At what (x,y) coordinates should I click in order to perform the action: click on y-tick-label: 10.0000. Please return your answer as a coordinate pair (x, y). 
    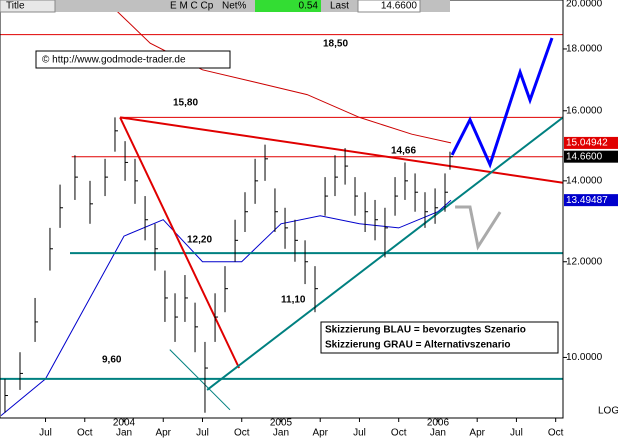
    Looking at the image, I should click on (584, 357).